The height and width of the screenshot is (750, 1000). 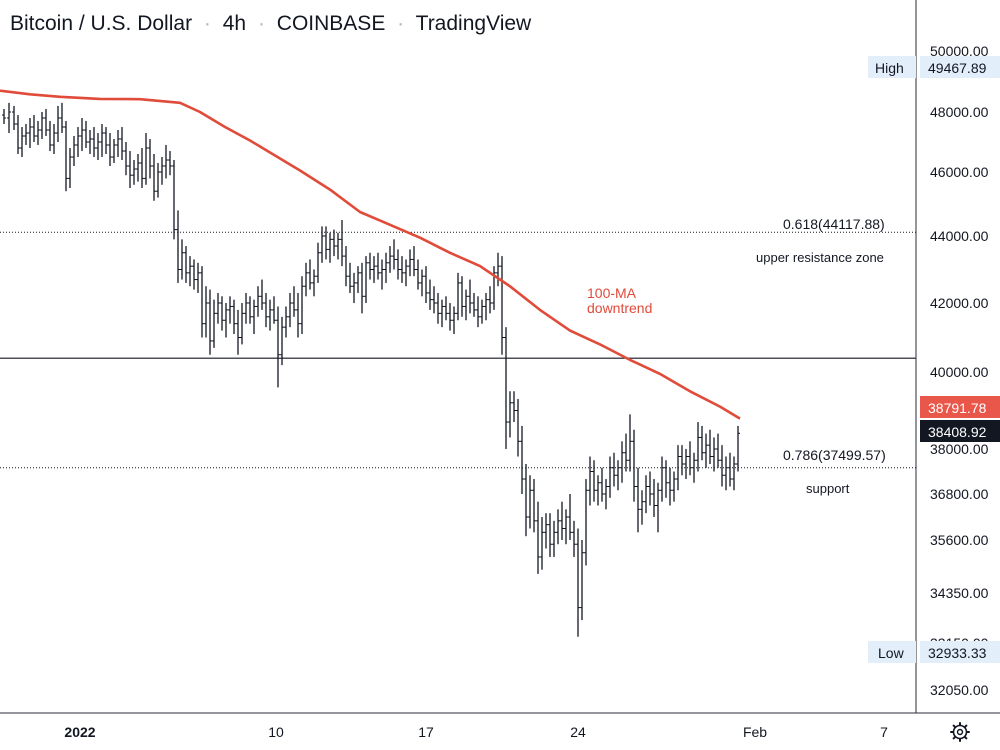 What do you see at coordinates (959, 236) in the screenshot?
I see `price-tick-label: 44000.00` at bounding box center [959, 236].